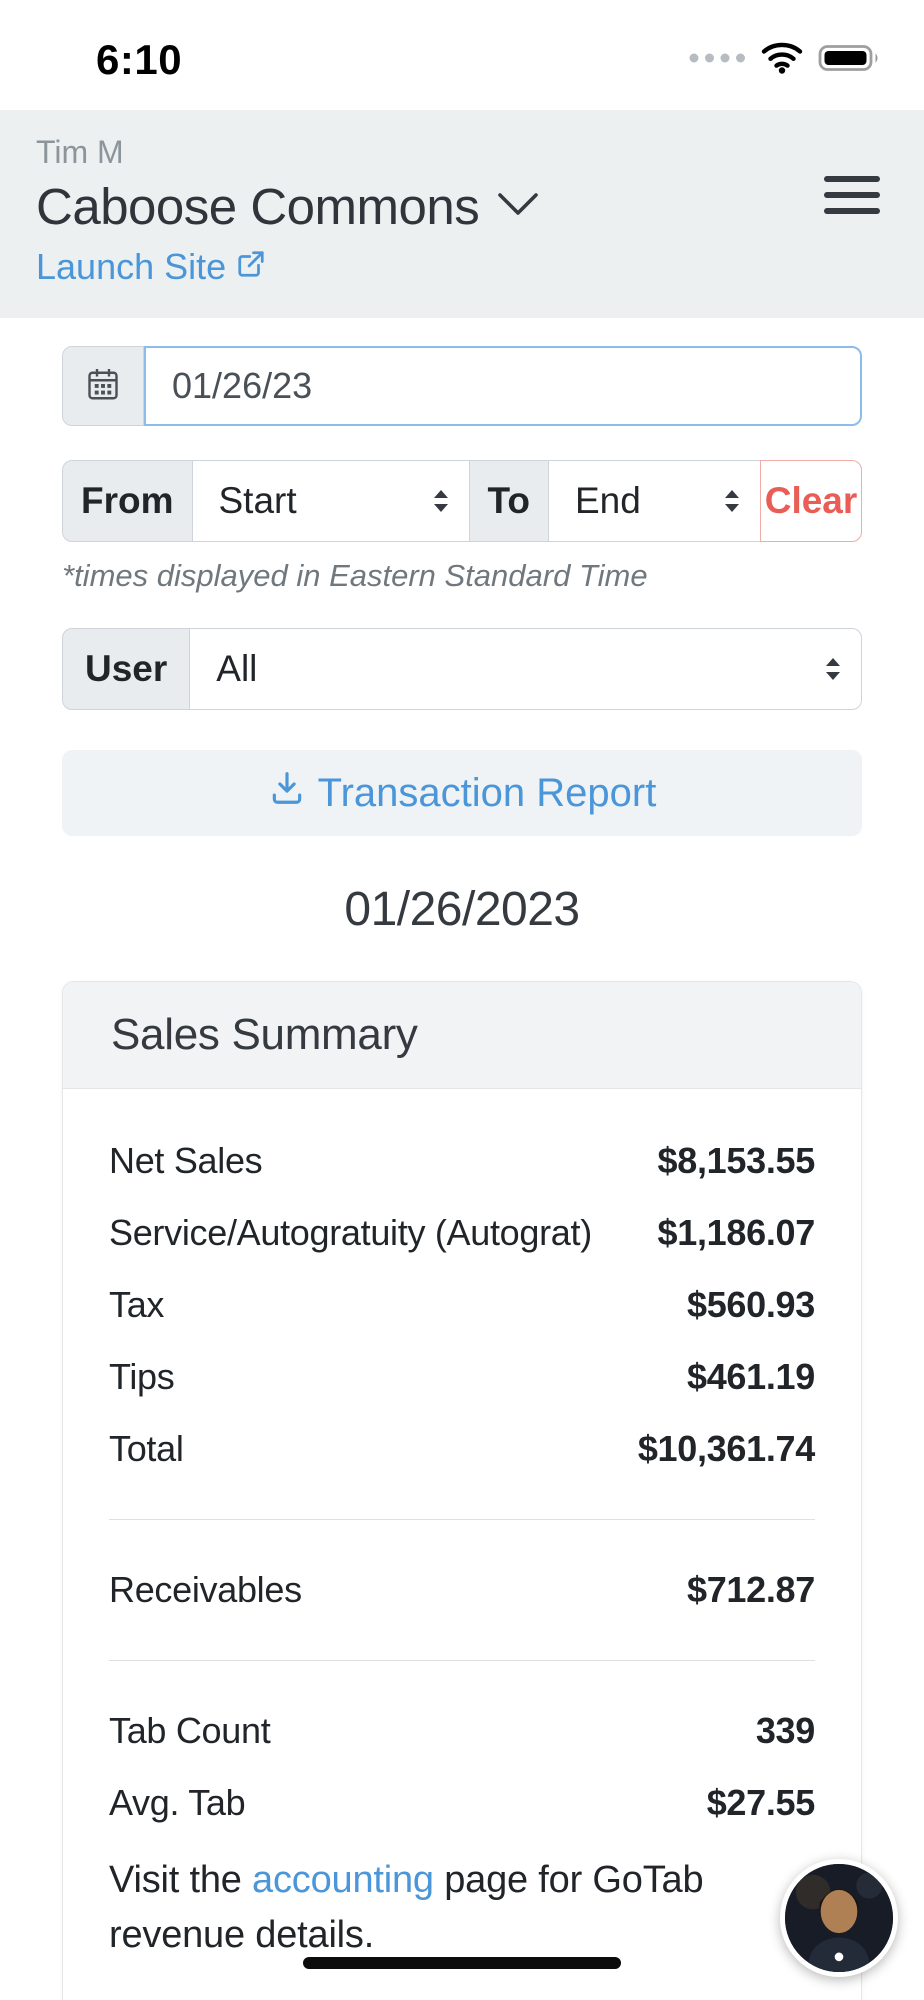 The image size is (924, 2000). I want to click on row-value: $10,361.74, so click(726, 1448).